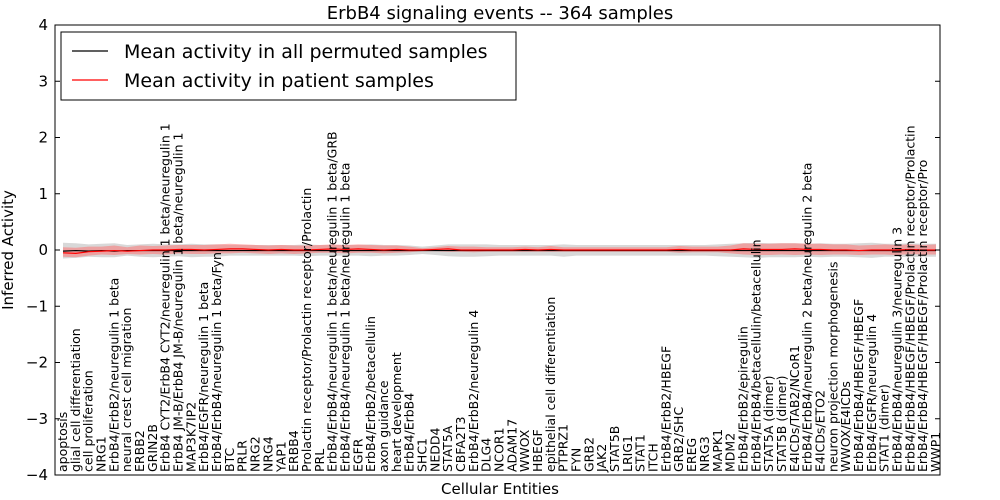 This screenshot has height=500, width=1000. What do you see at coordinates (845, 426) in the screenshot?
I see `x-category-label: WWOX/E4ICDs` at bounding box center [845, 426].